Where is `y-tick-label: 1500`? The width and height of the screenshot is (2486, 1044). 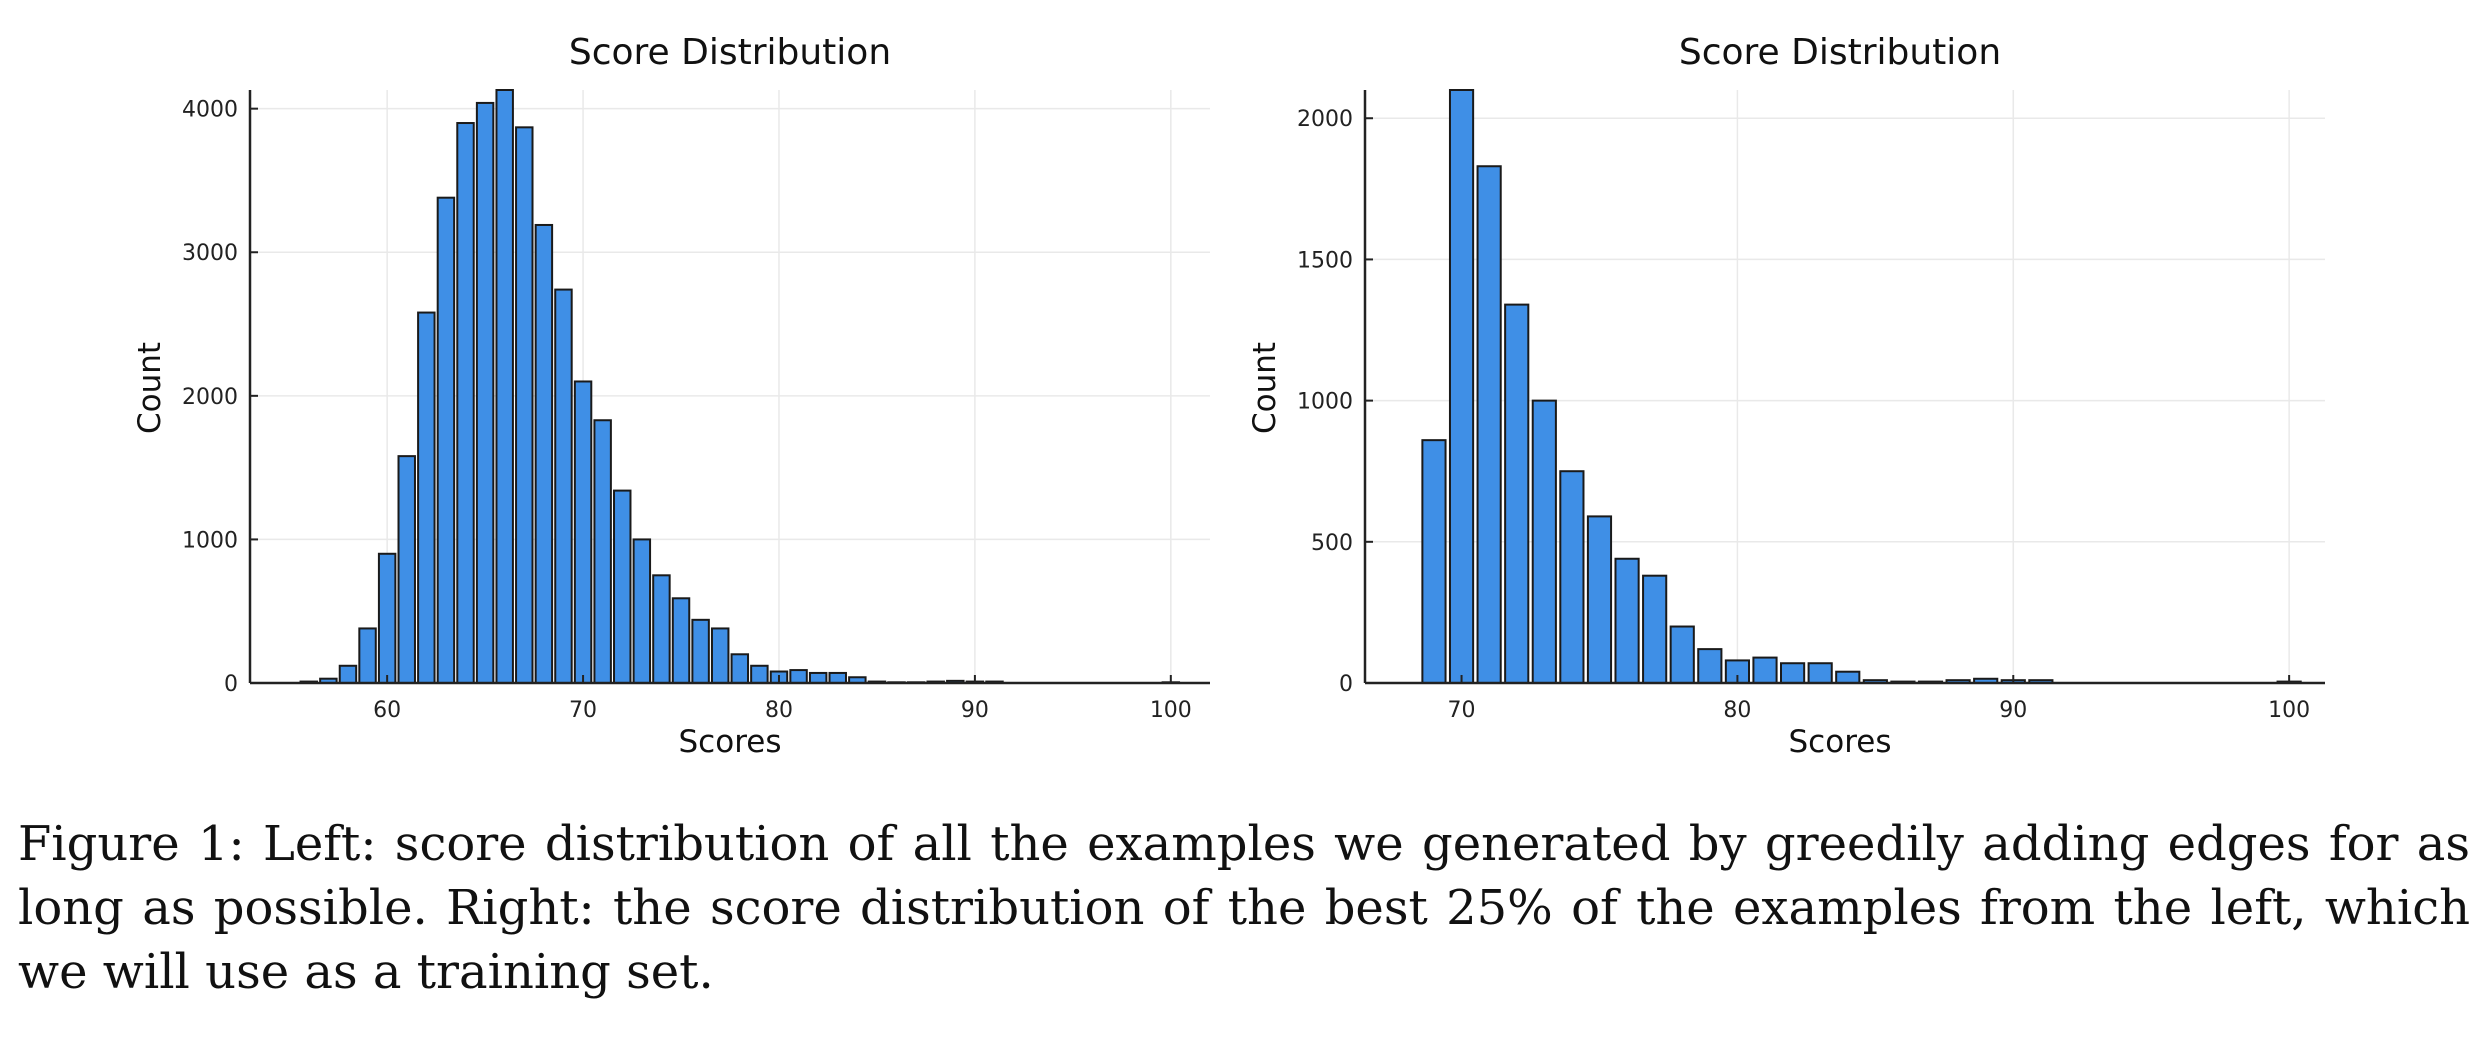 y-tick-label: 1500 is located at coordinates (1325, 260).